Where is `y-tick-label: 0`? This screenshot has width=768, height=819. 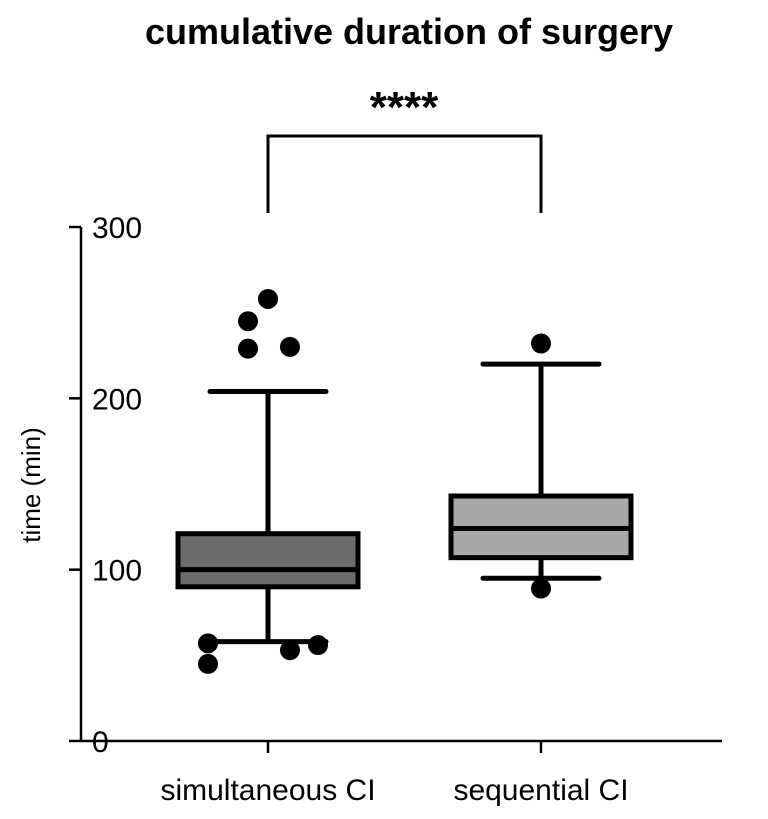 y-tick-label: 0 is located at coordinates (100, 742).